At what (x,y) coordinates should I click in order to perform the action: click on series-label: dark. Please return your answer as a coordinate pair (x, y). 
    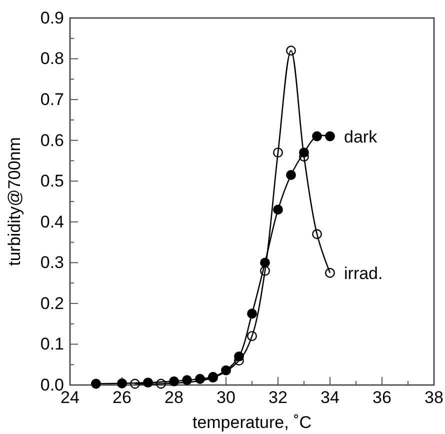
    Looking at the image, I should click on (361, 136).